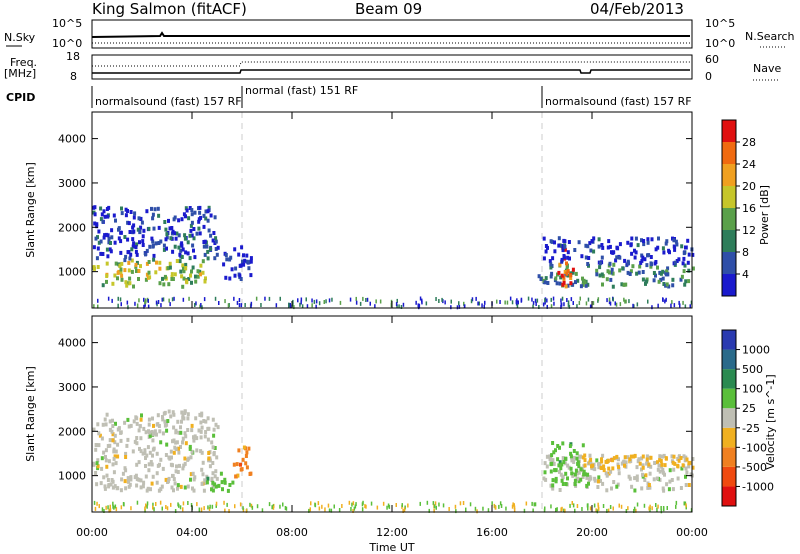 The width and height of the screenshot is (800, 554). What do you see at coordinates (752, 389) in the screenshot?
I see `colorbar-tick-label: 100` at bounding box center [752, 389].